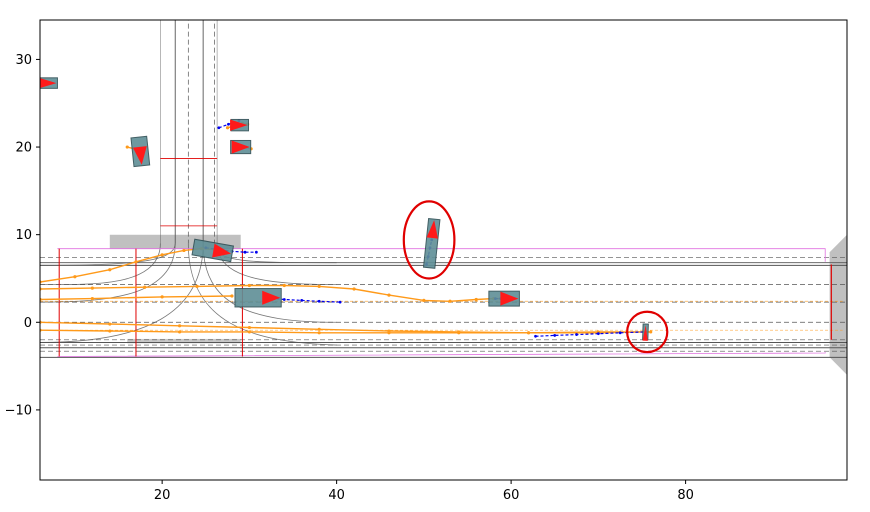 This screenshot has height=512, width=870. I want to click on y-tick-label: 30, so click(23, 60).